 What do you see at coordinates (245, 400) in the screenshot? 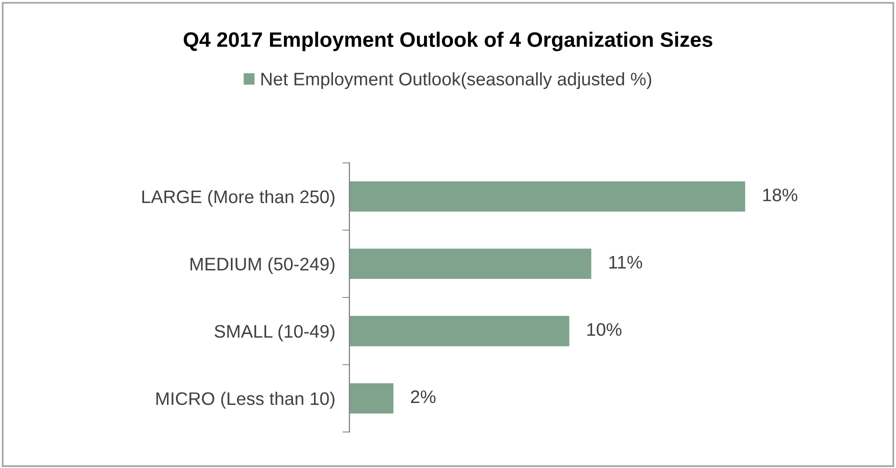
I see `y-tick-label: MICRO (Less than 10)` at bounding box center [245, 400].